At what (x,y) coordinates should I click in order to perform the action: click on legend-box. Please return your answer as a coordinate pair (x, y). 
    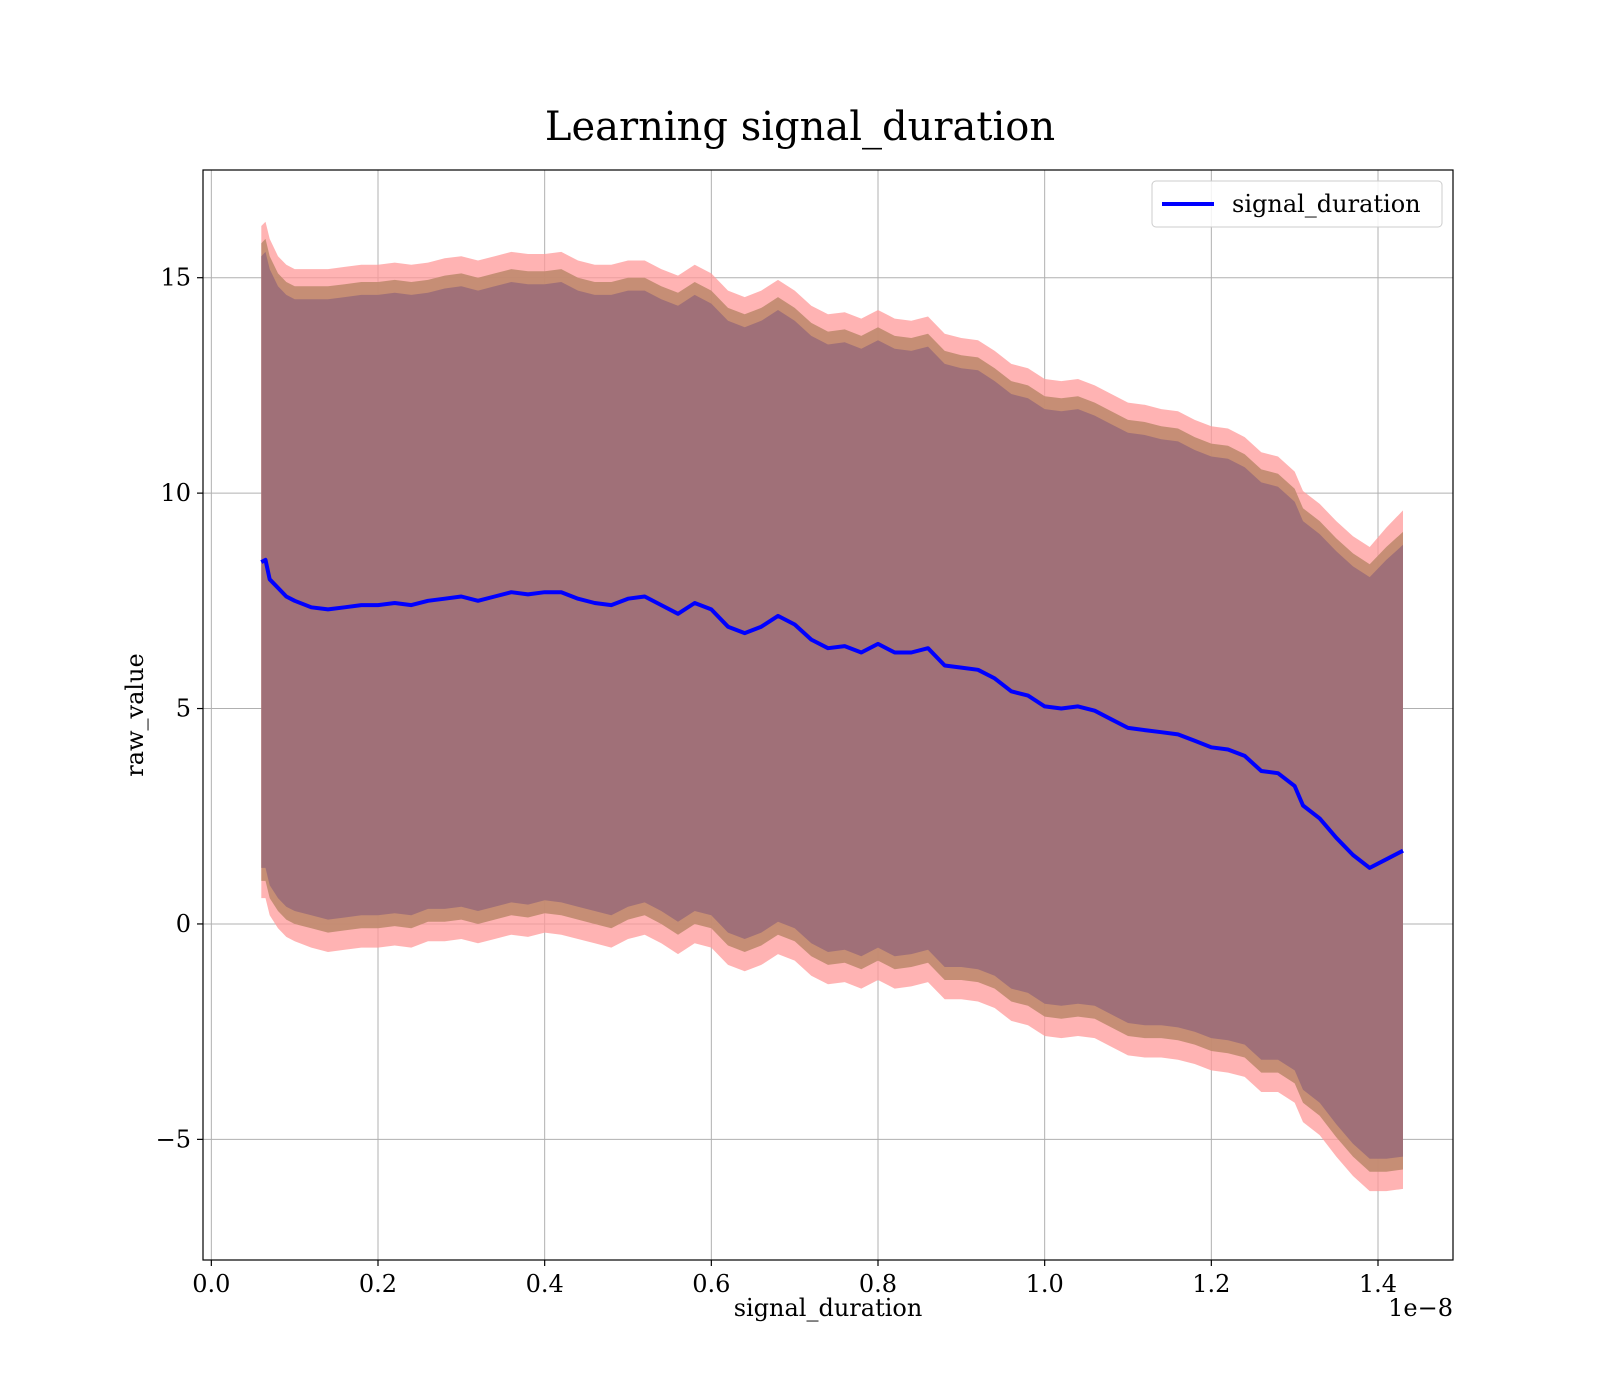
    Looking at the image, I should click on (1297, 204).